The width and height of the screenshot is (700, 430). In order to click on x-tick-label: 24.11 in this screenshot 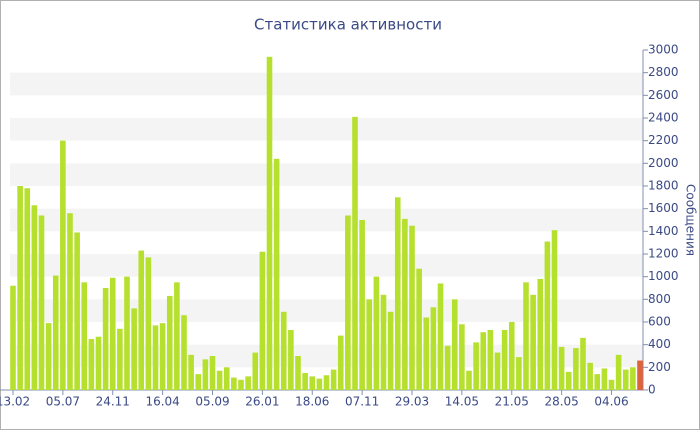, I will do `click(113, 402)`.